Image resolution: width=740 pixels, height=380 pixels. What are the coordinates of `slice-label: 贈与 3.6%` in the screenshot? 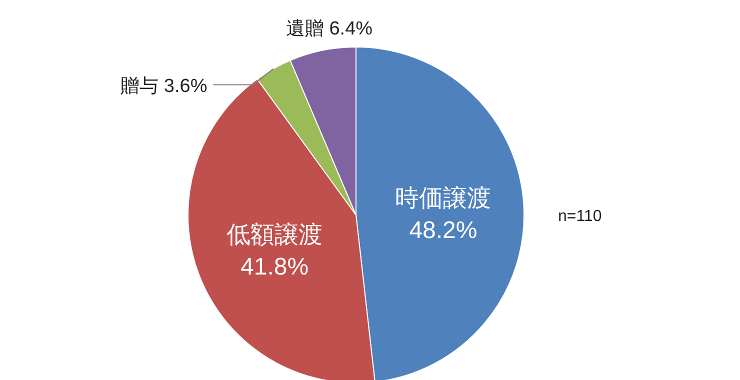 It's located at (164, 86).